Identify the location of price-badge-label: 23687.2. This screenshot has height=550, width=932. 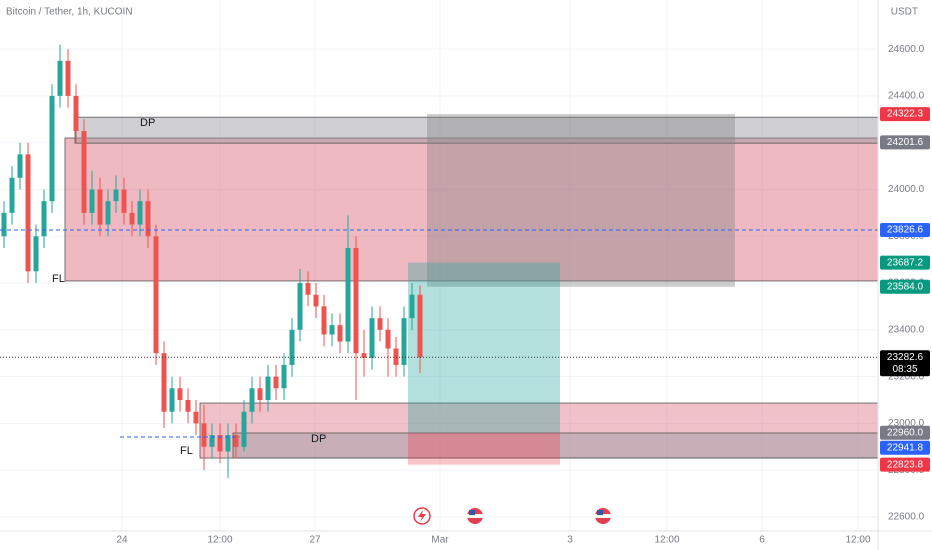
(905, 262).